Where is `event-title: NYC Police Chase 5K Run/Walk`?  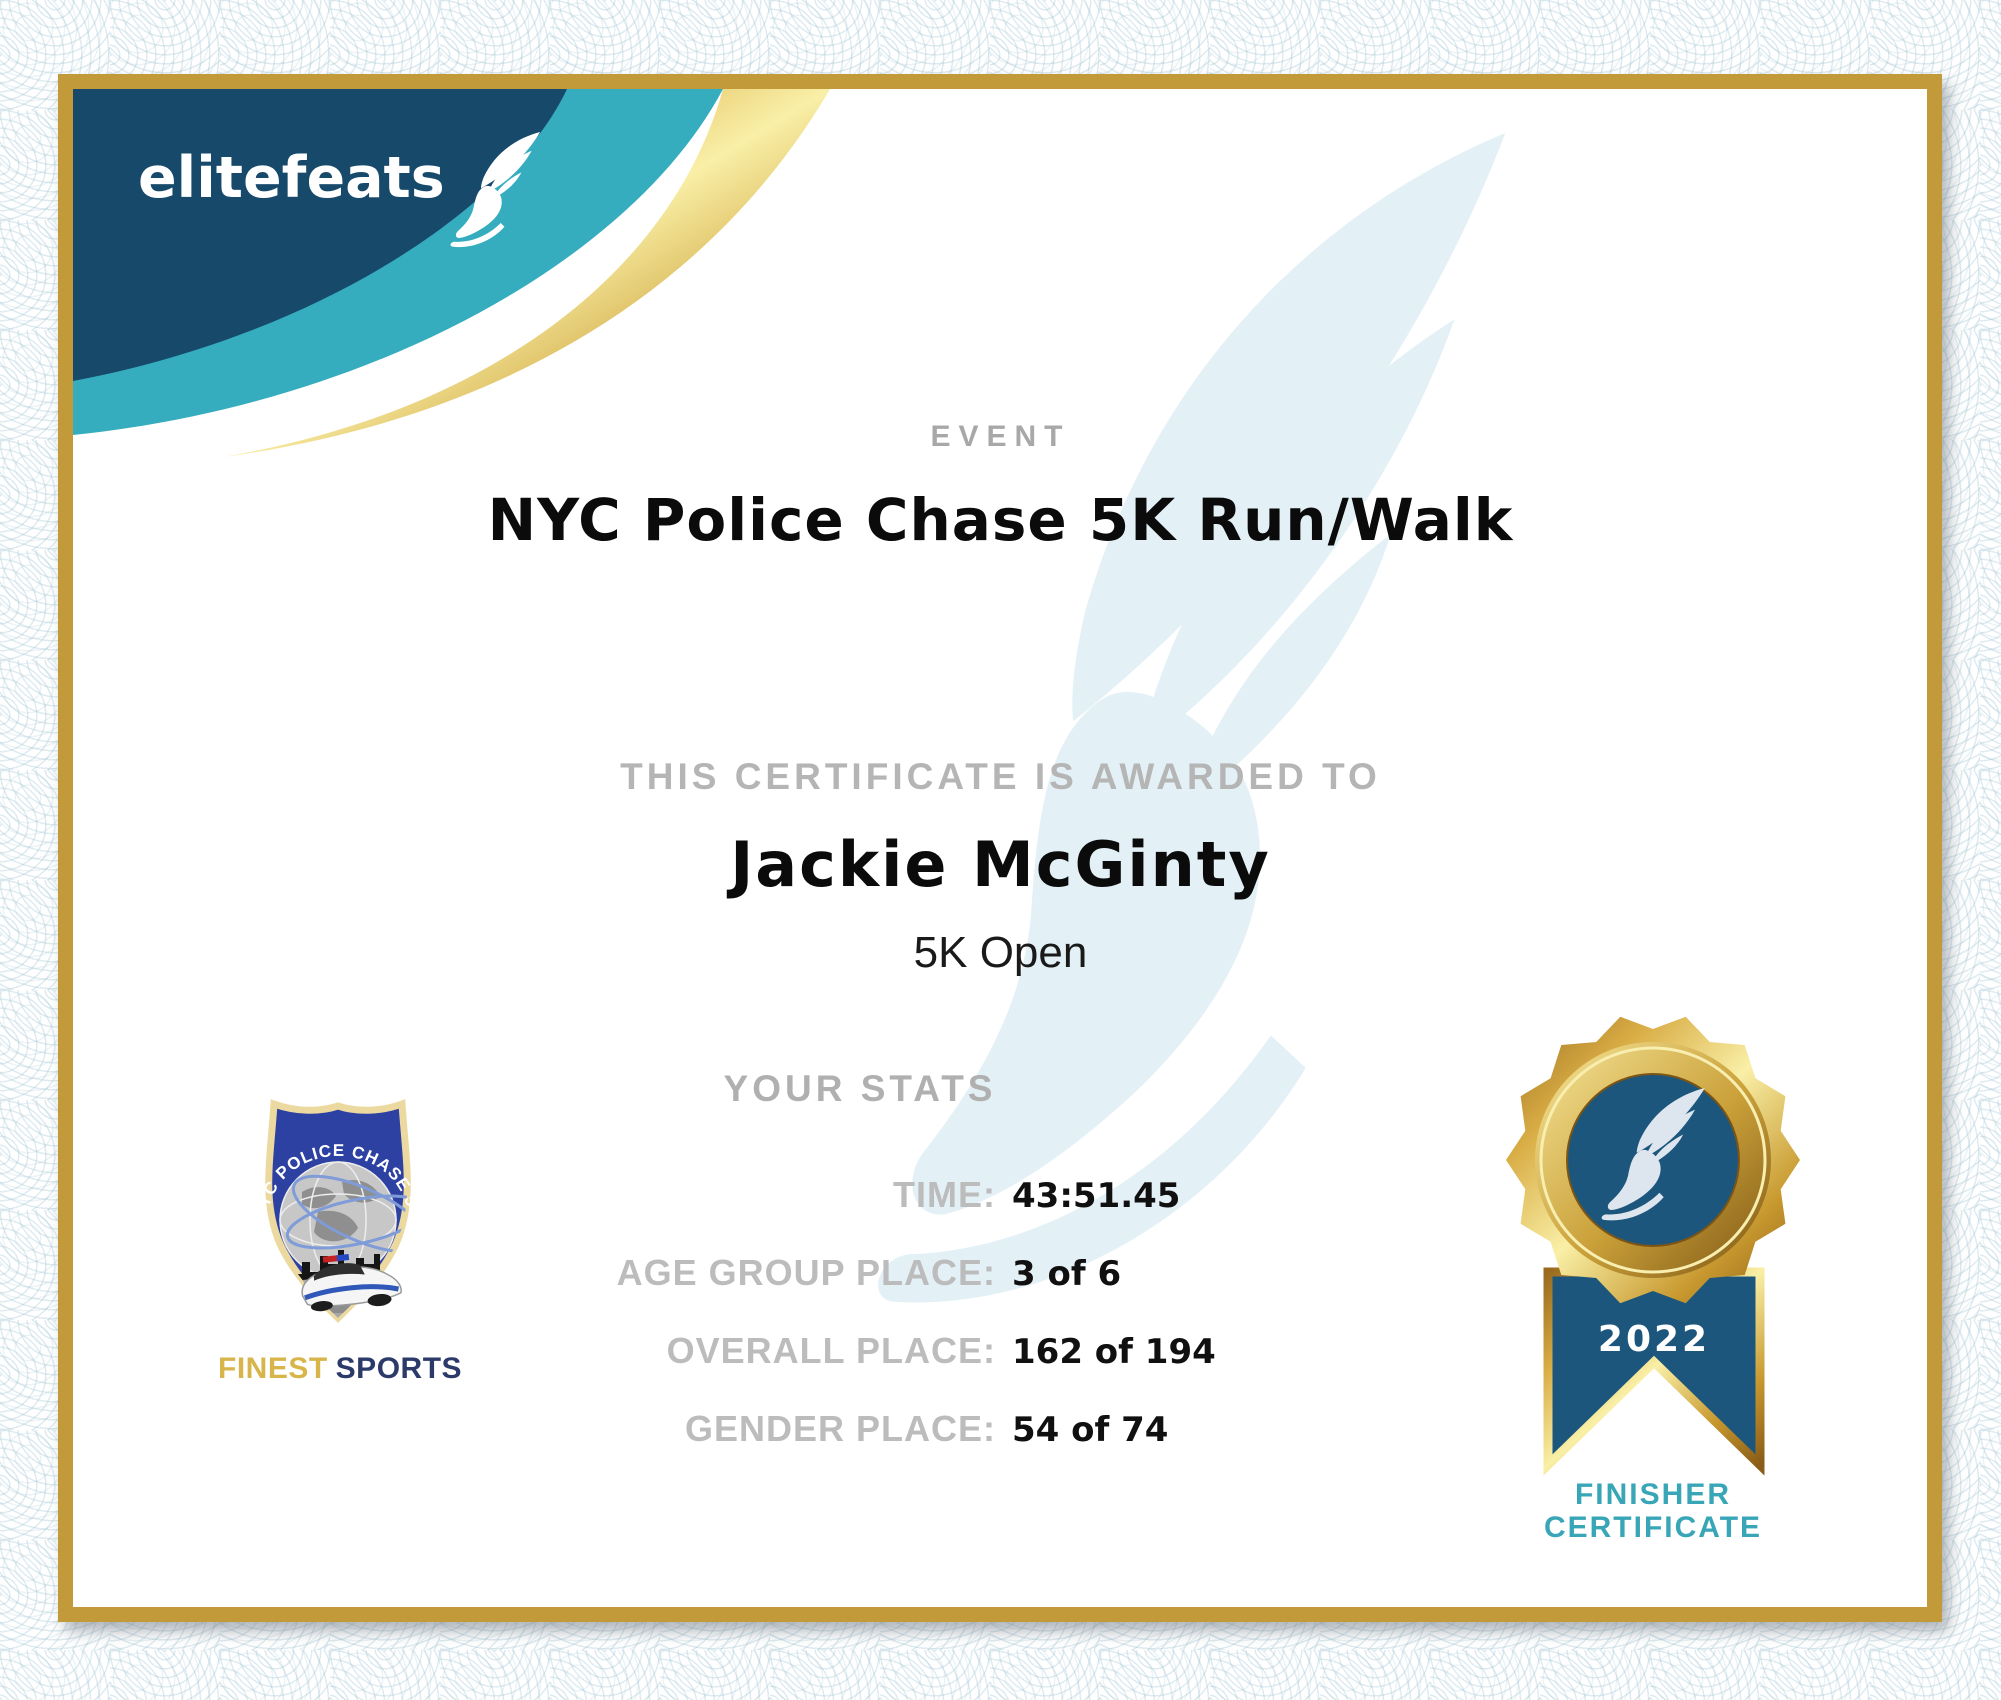
event-title: NYC Police Chase 5K Run/Walk is located at coordinates (1000, 520).